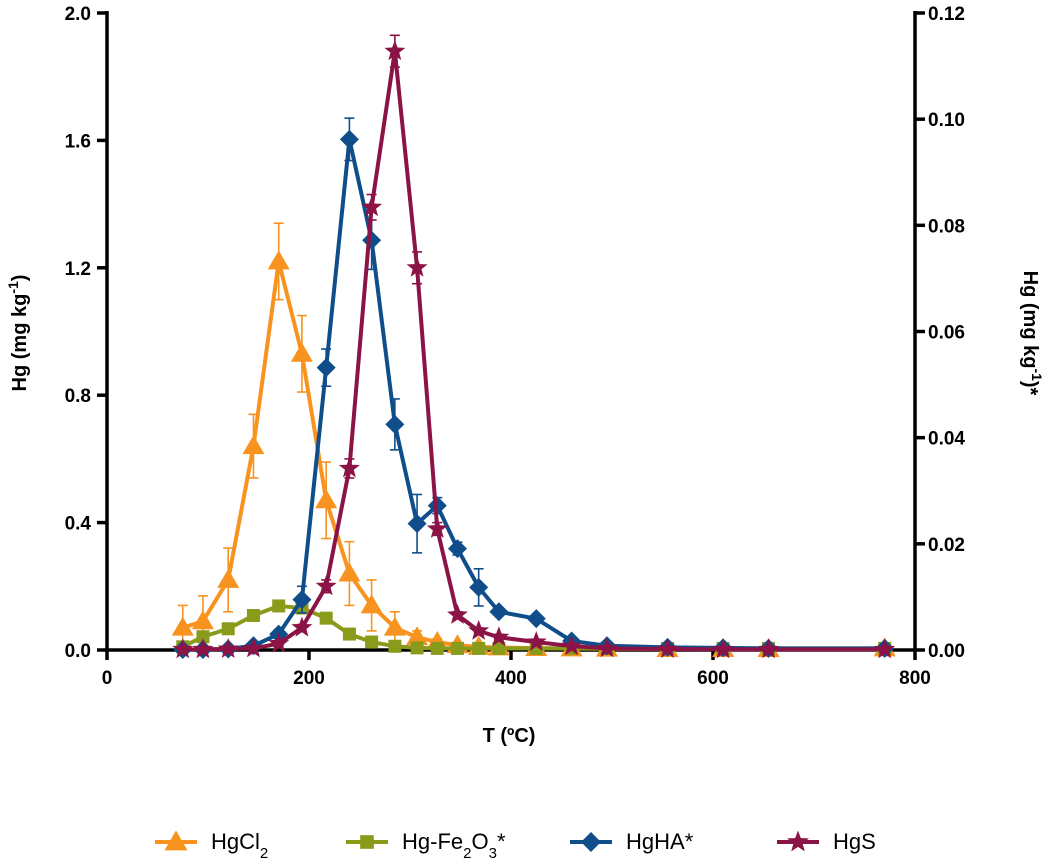 The image size is (1049, 866). Describe the element at coordinates (18, 333) in the screenshot. I see `y-axis-left-title: Hg (mg kg-1)` at that location.